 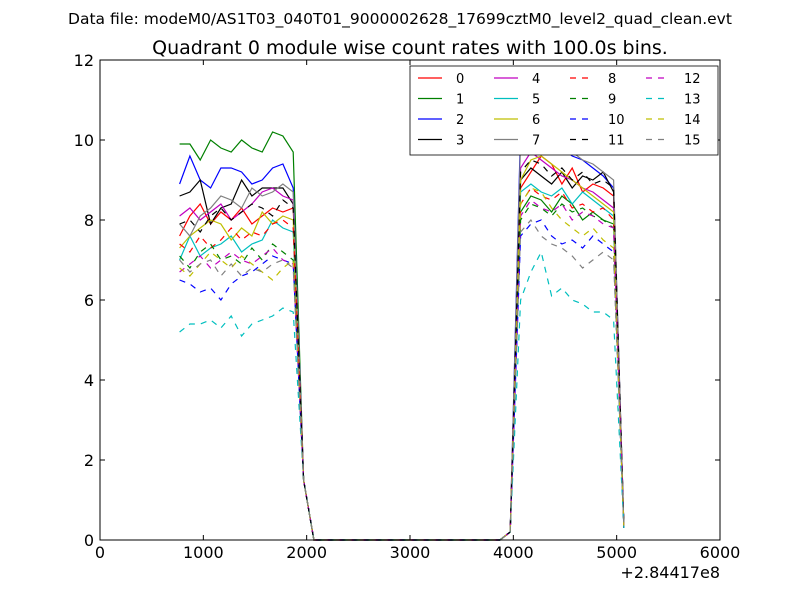 What do you see at coordinates (89, 380) in the screenshot?
I see `y-tick-label: 4` at bounding box center [89, 380].